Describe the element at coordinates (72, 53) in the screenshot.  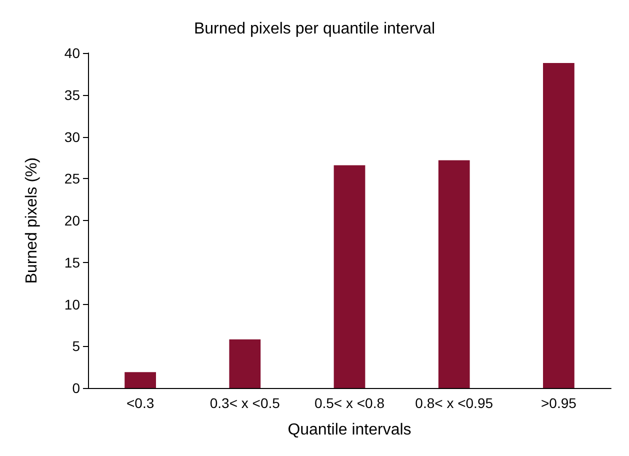
I see `y-tick-label: 40` at that location.